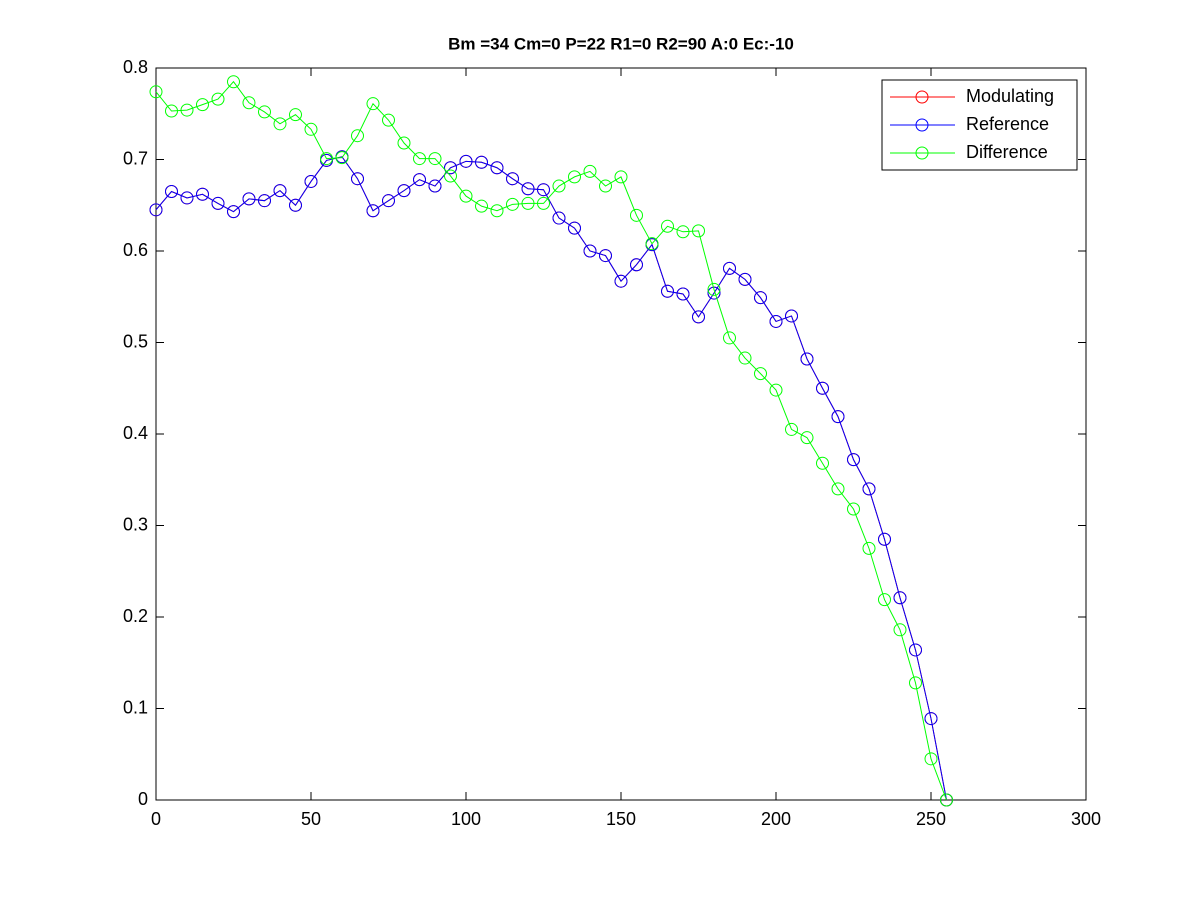 This screenshot has height=900, width=1200. Describe the element at coordinates (311, 819) in the screenshot. I see `x-tick-label: 50` at that location.